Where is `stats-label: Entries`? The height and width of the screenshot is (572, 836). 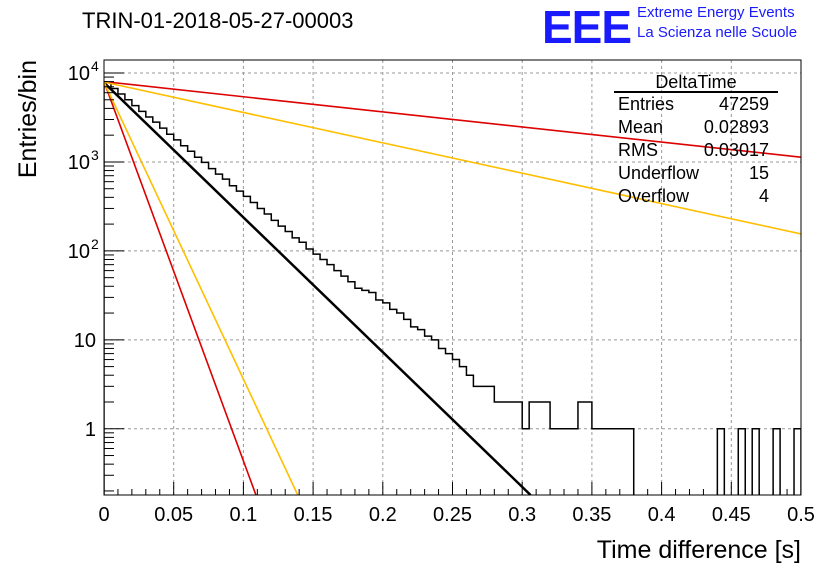
stats-label: Entries is located at coordinates (646, 104).